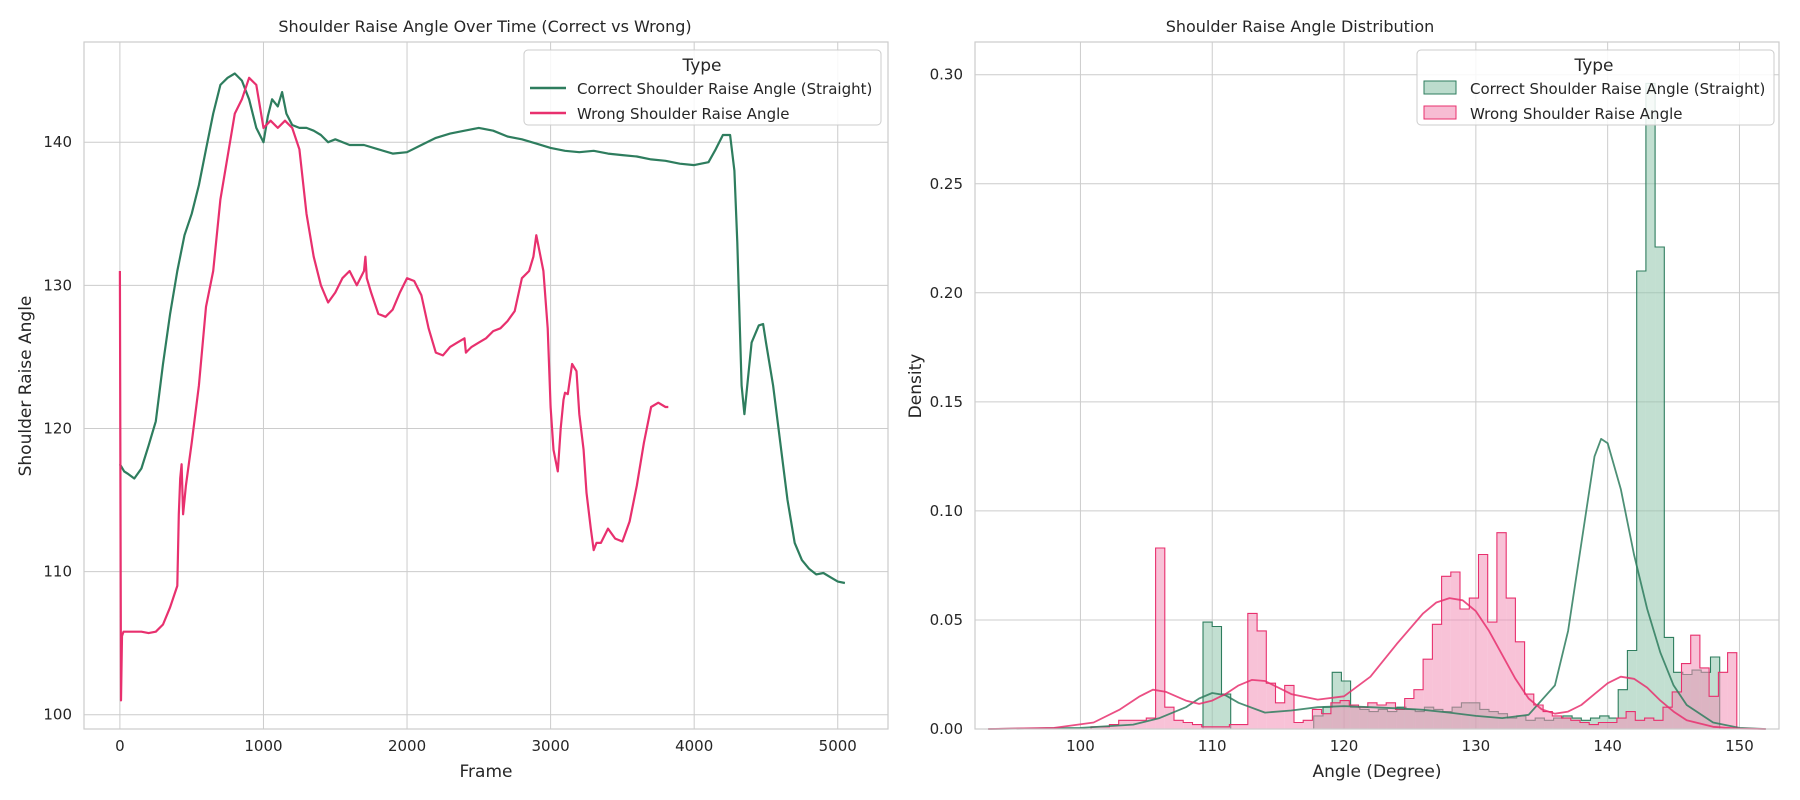 The width and height of the screenshot is (1800, 800). I want to click on right-y-tick-label: 0.20, so click(946, 293).